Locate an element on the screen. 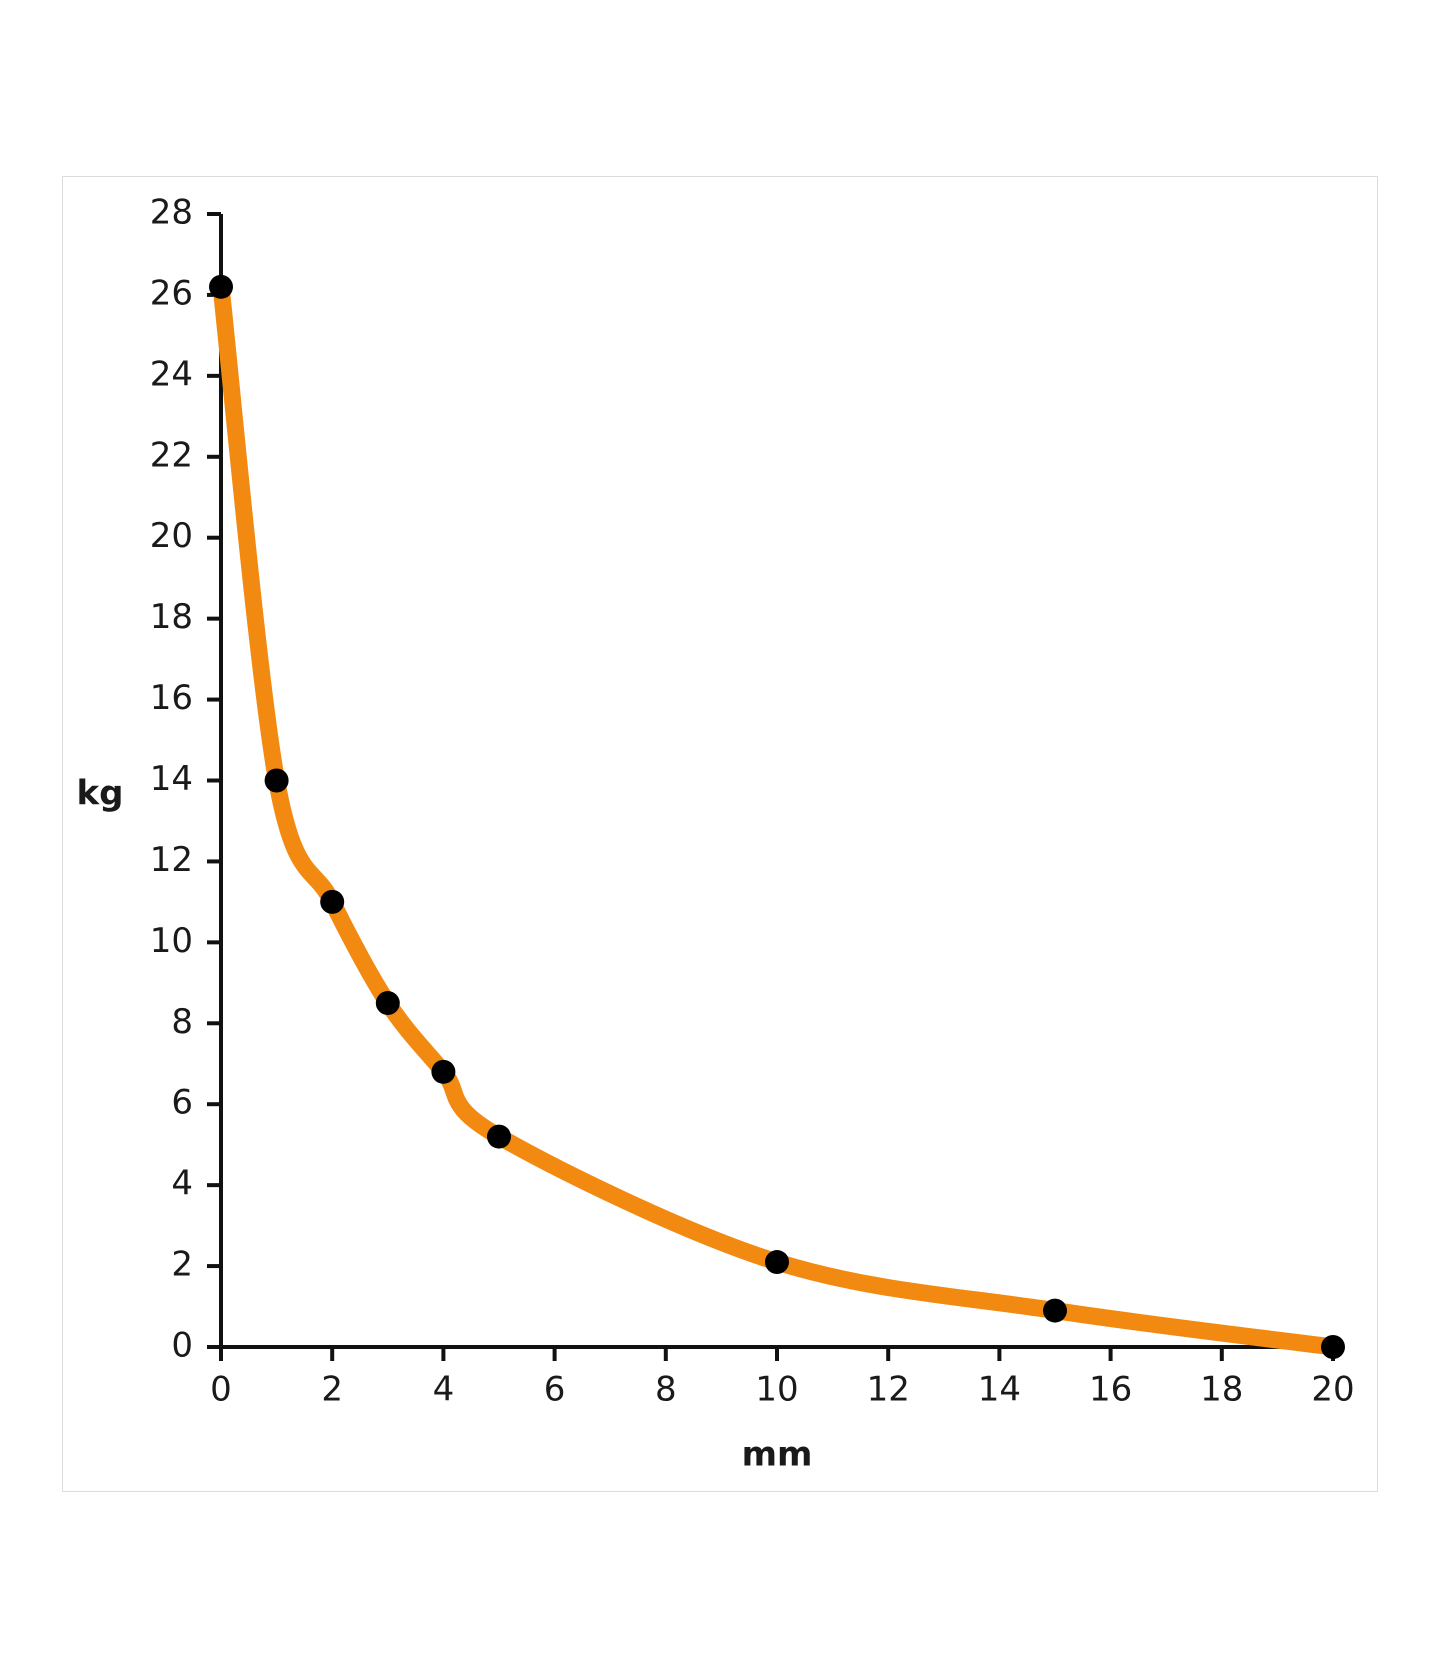 This screenshot has height=1654, width=1440. x-axis-title: mm is located at coordinates (777, 1455).